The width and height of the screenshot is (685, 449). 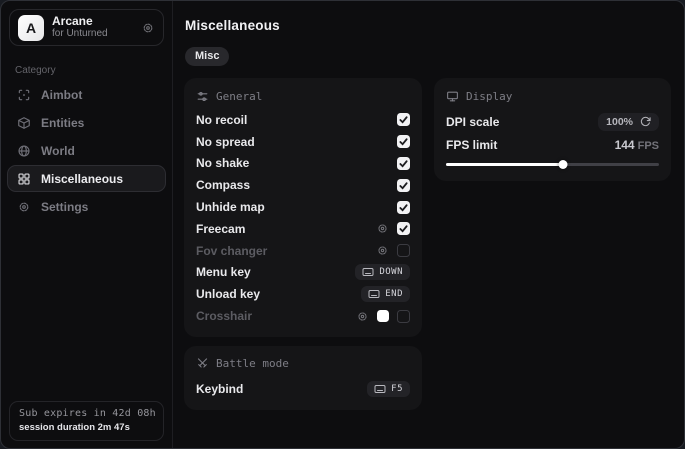 I want to click on brand-card: A Arcane for Unturned, so click(x=86, y=27).